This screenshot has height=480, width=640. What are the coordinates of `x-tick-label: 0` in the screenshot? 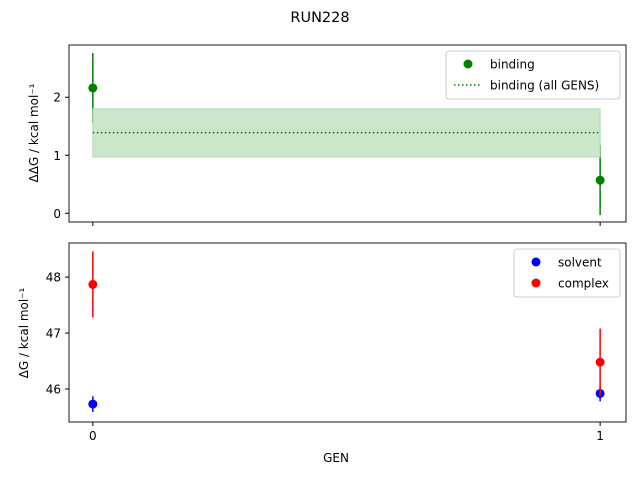 It's located at (93, 436).